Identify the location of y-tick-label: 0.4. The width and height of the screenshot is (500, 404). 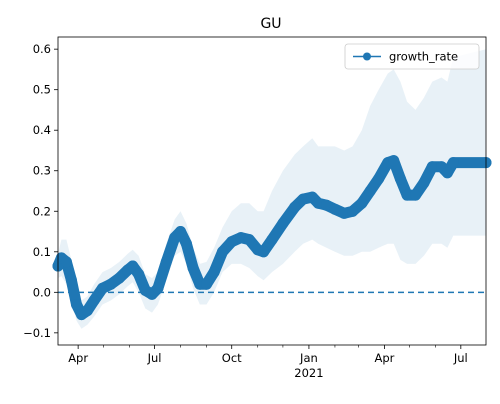
(42, 130).